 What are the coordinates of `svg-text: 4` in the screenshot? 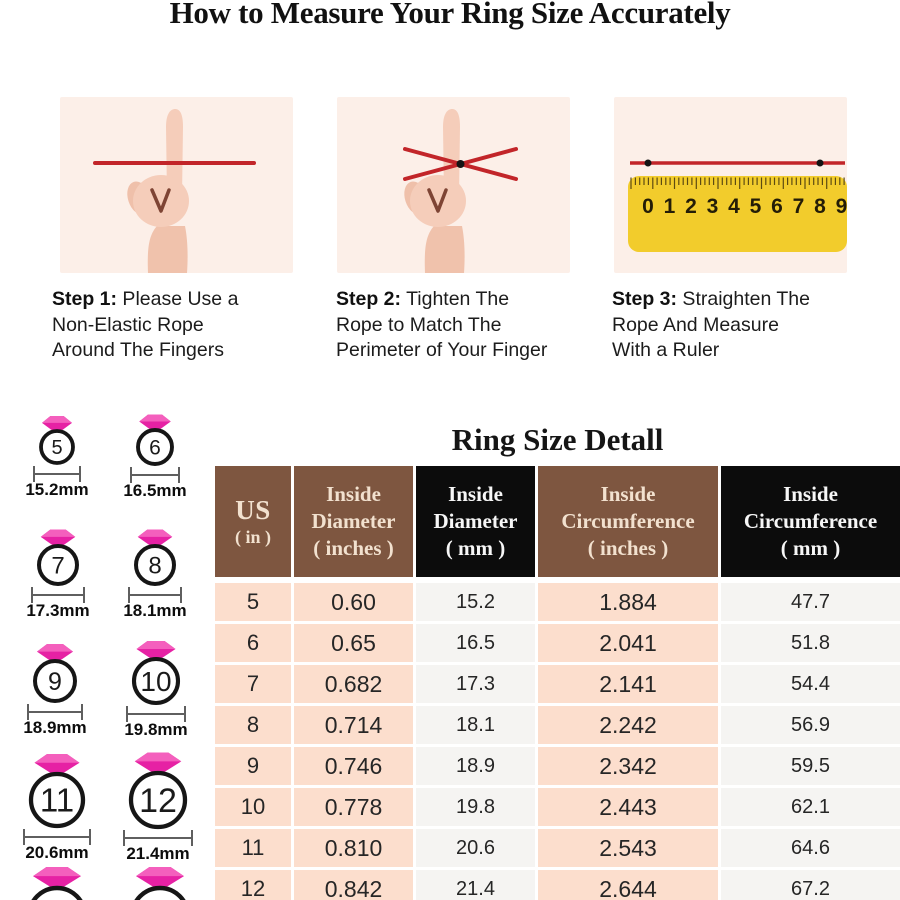 It's located at (734, 206).